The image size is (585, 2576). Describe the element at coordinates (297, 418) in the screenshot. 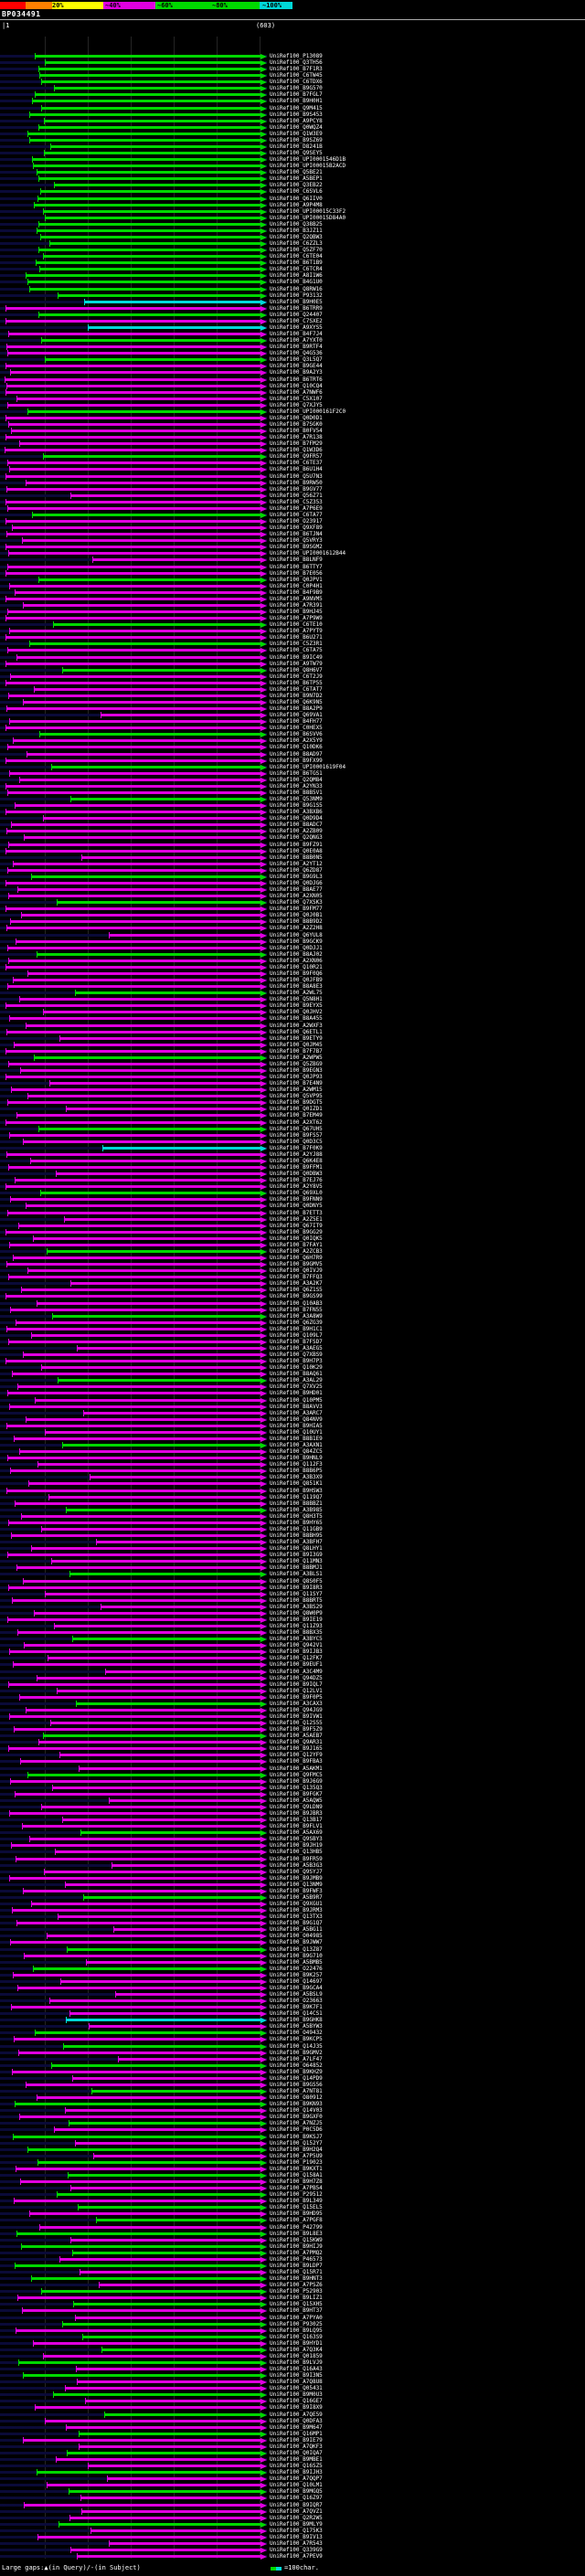

I see `hit-accession: UniRef100_Q0D0D1` at that location.